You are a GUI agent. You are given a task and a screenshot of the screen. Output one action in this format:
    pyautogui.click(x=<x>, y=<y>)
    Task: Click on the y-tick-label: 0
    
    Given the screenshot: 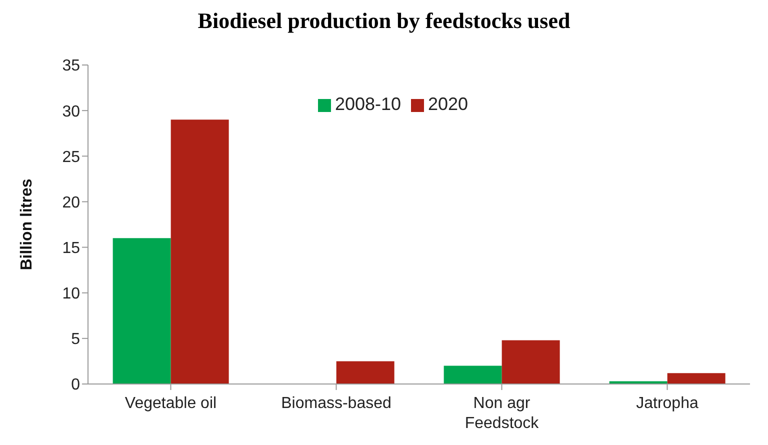 What is the action you would take?
    pyautogui.click(x=75, y=385)
    